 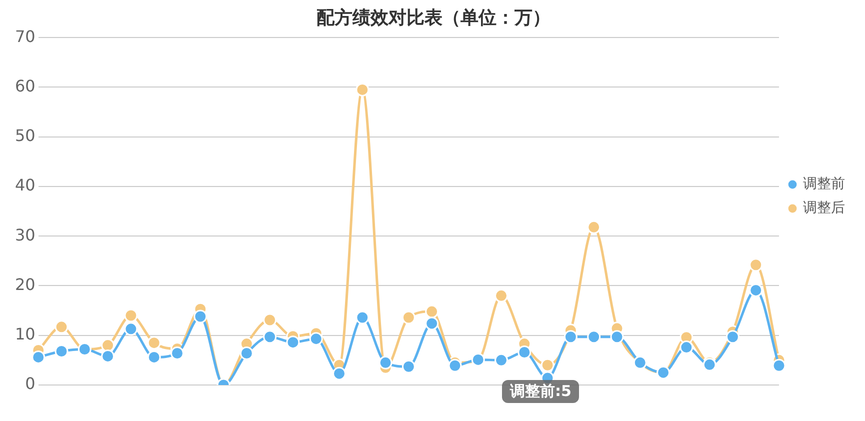 I want to click on y-tick-label: 70, so click(x=25, y=36).